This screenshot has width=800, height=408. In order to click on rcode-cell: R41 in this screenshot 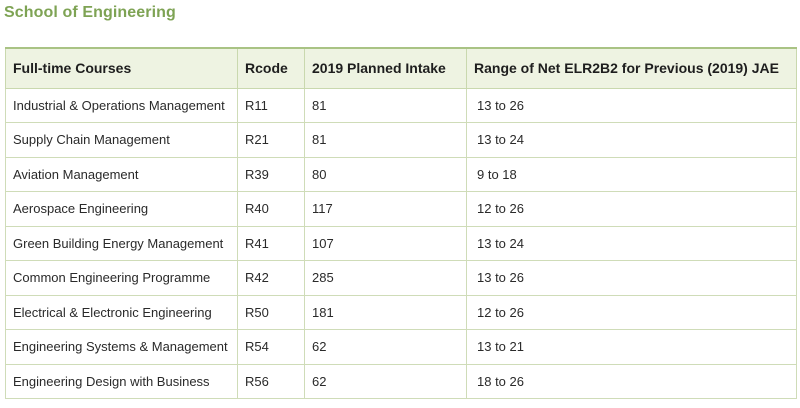, I will do `click(271, 243)`.